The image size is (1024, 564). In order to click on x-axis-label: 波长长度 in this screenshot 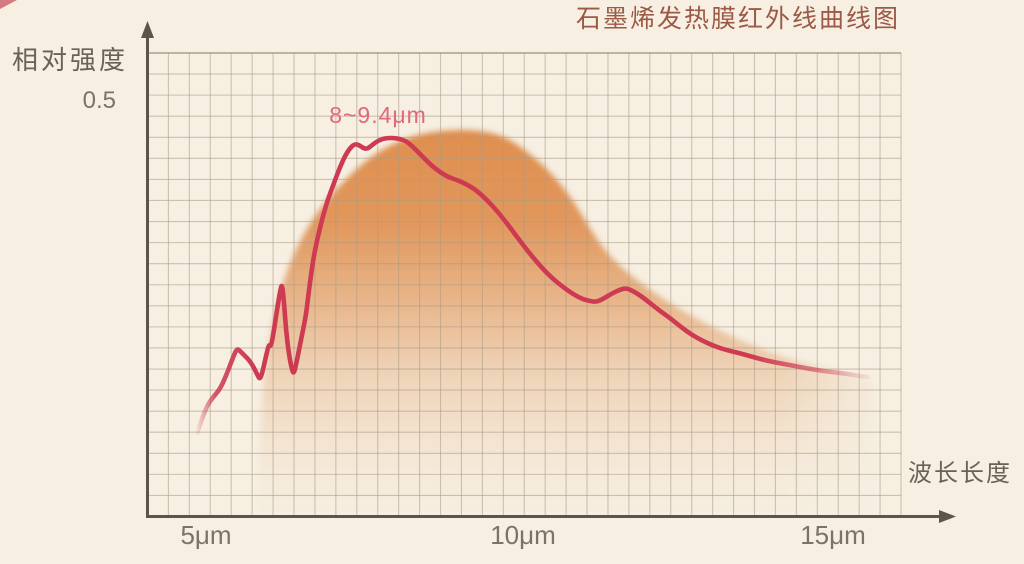, I will do `click(960, 473)`.